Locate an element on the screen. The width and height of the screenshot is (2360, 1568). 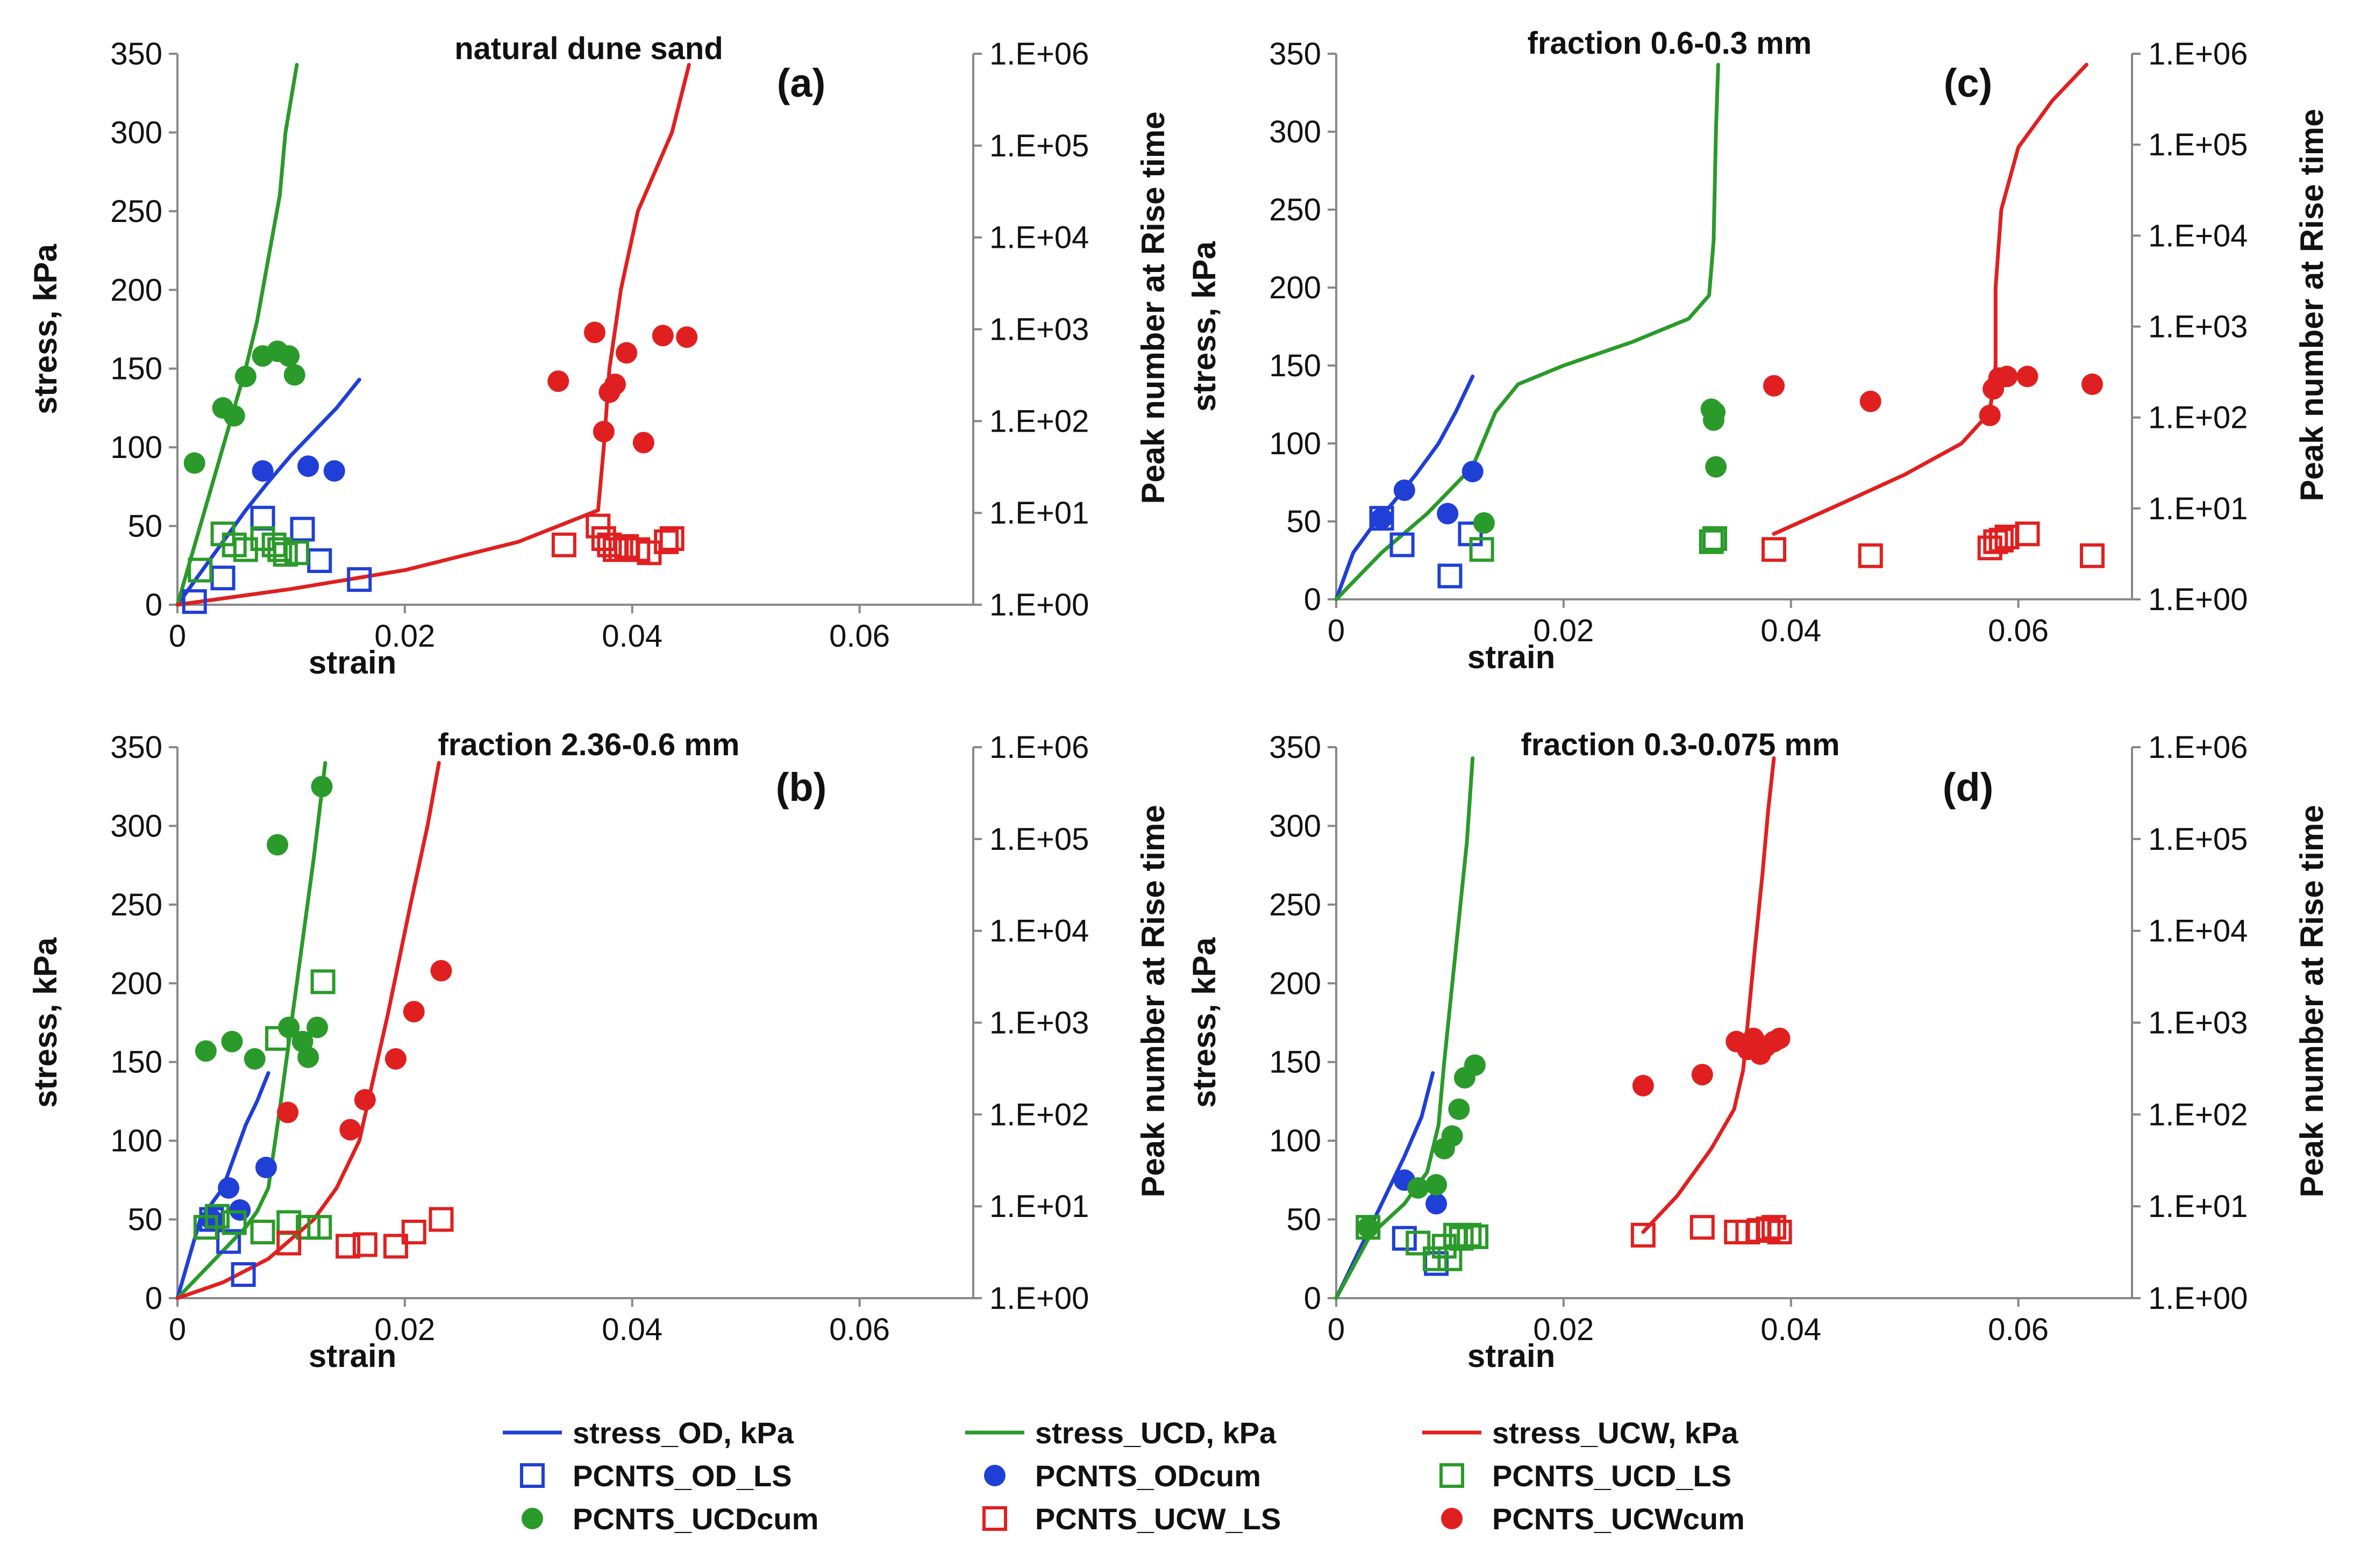
y-tick-label: 0 is located at coordinates (153, 605).